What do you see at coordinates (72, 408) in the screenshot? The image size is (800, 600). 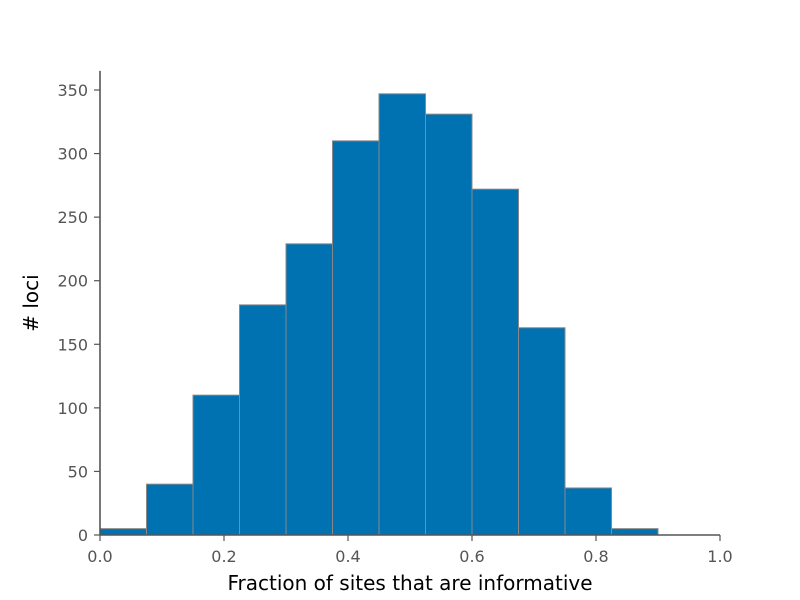 I see `y-tick-label: 100` at bounding box center [72, 408].